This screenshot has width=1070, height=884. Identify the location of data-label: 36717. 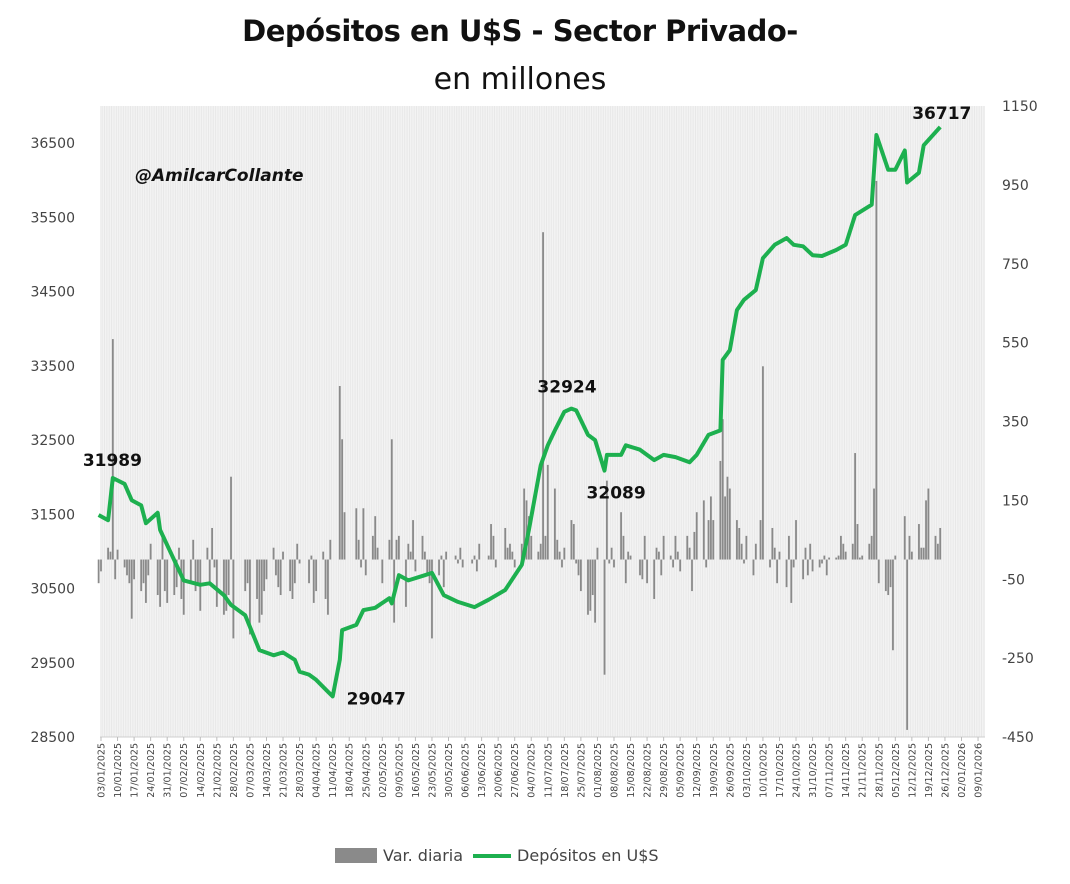
(941, 114).